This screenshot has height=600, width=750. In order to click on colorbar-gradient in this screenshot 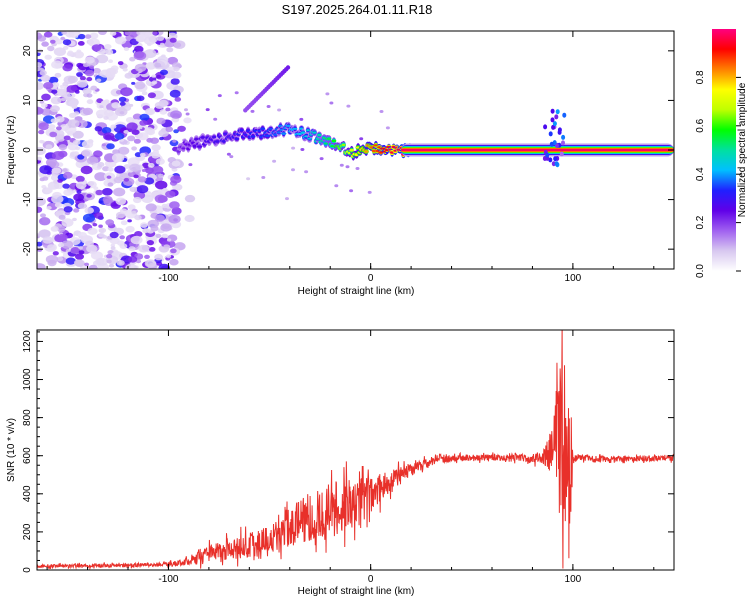, I will do `click(724, 150)`.